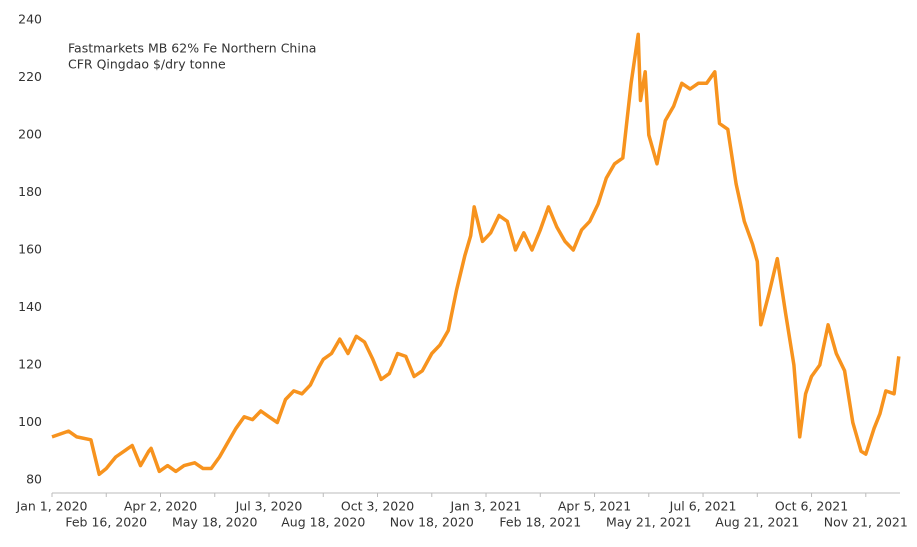  What do you see at coordinates (30, 249) in the screenshot?
I see `y-tick-label: 160` at bounding box center [30, 249].